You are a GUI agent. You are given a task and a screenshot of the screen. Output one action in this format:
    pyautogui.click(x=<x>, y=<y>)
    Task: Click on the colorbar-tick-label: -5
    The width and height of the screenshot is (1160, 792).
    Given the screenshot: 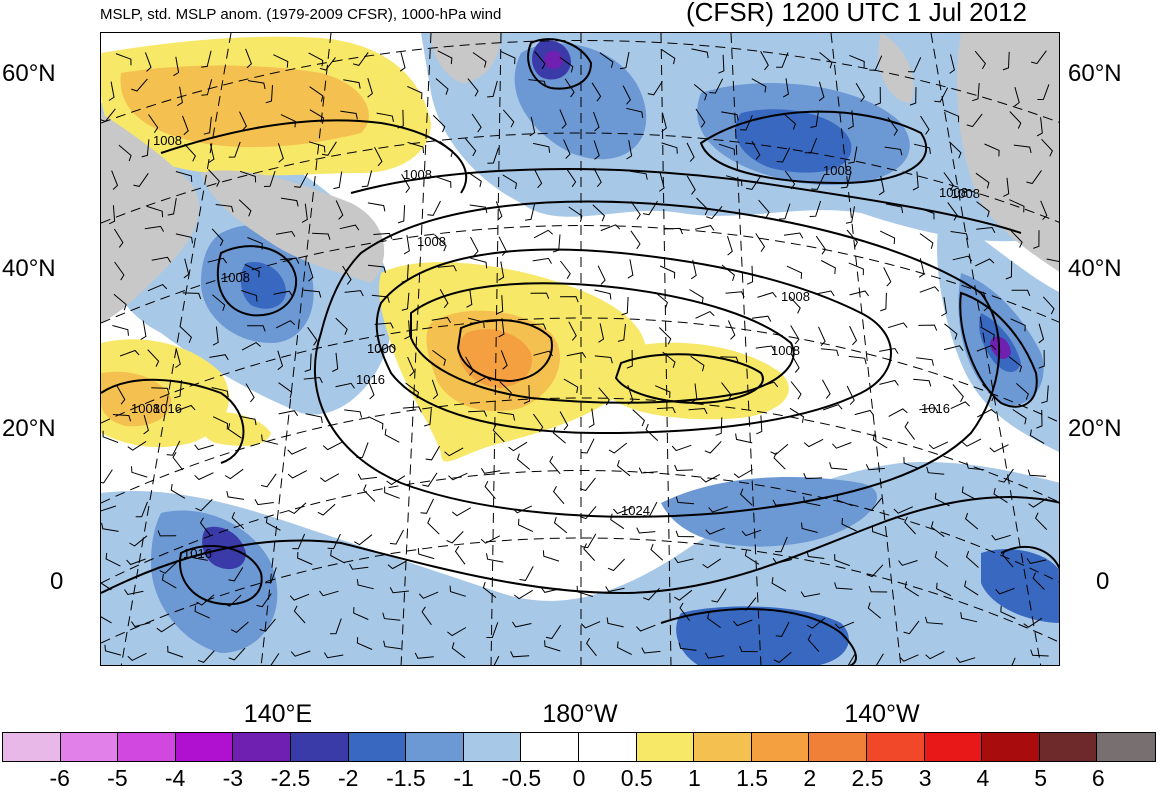 What is the action you would take?
    pyautogui.click(x=117, y=778)
    